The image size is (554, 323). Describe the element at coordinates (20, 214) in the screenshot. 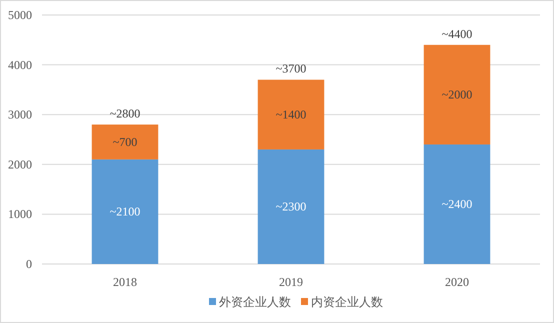

I see `y-tick-label: 1000` at that location.